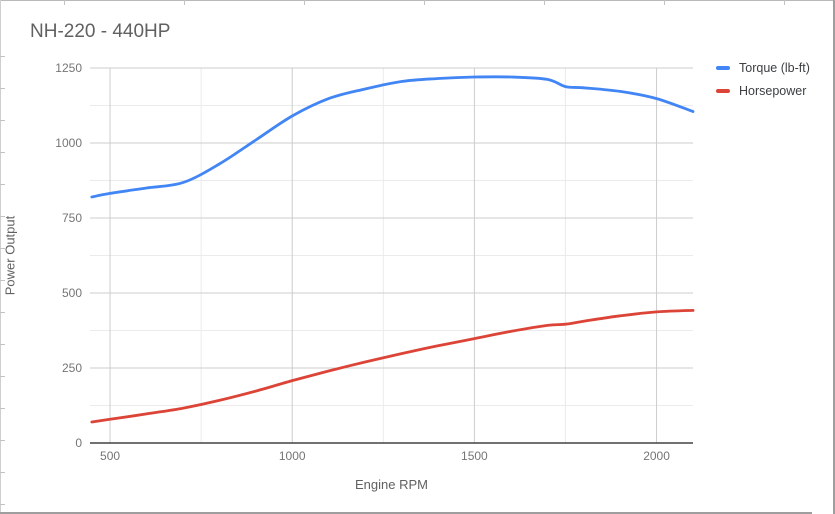 This screenshot has width=835, height=514. What do you see at coordinates (68, 68) in the screenshot?
I see `y-tick-label: 1250` at bounding box center [68, 68].